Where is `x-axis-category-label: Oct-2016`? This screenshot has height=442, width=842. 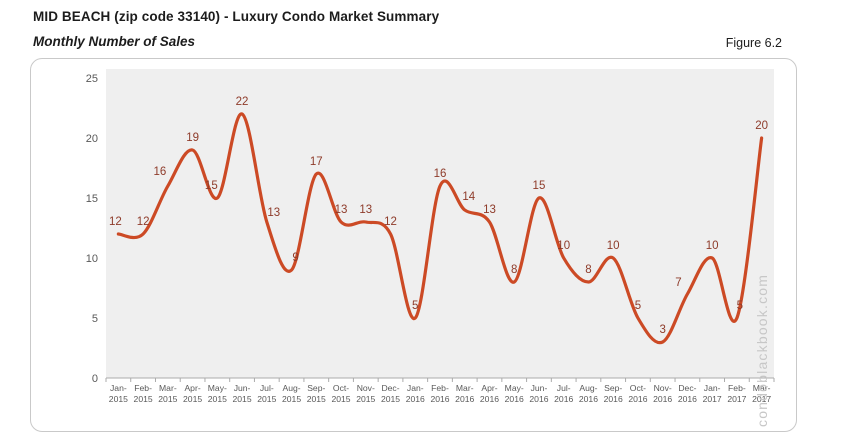 x-axis-category-label: Oct-2016 is located at coordinates (637, 393).